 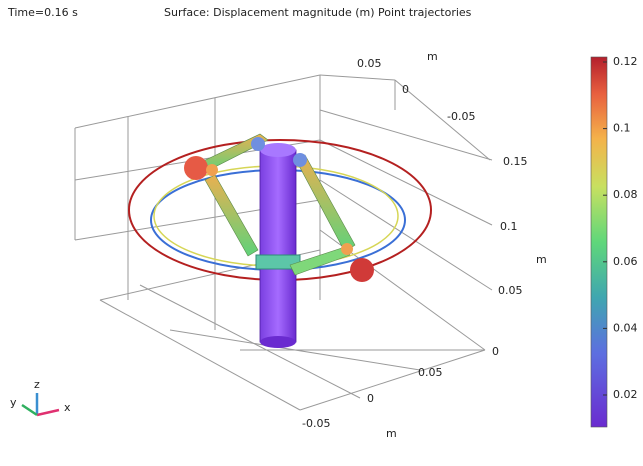 I want to click on tick-label: 0.1, so click(x=509, y=226).